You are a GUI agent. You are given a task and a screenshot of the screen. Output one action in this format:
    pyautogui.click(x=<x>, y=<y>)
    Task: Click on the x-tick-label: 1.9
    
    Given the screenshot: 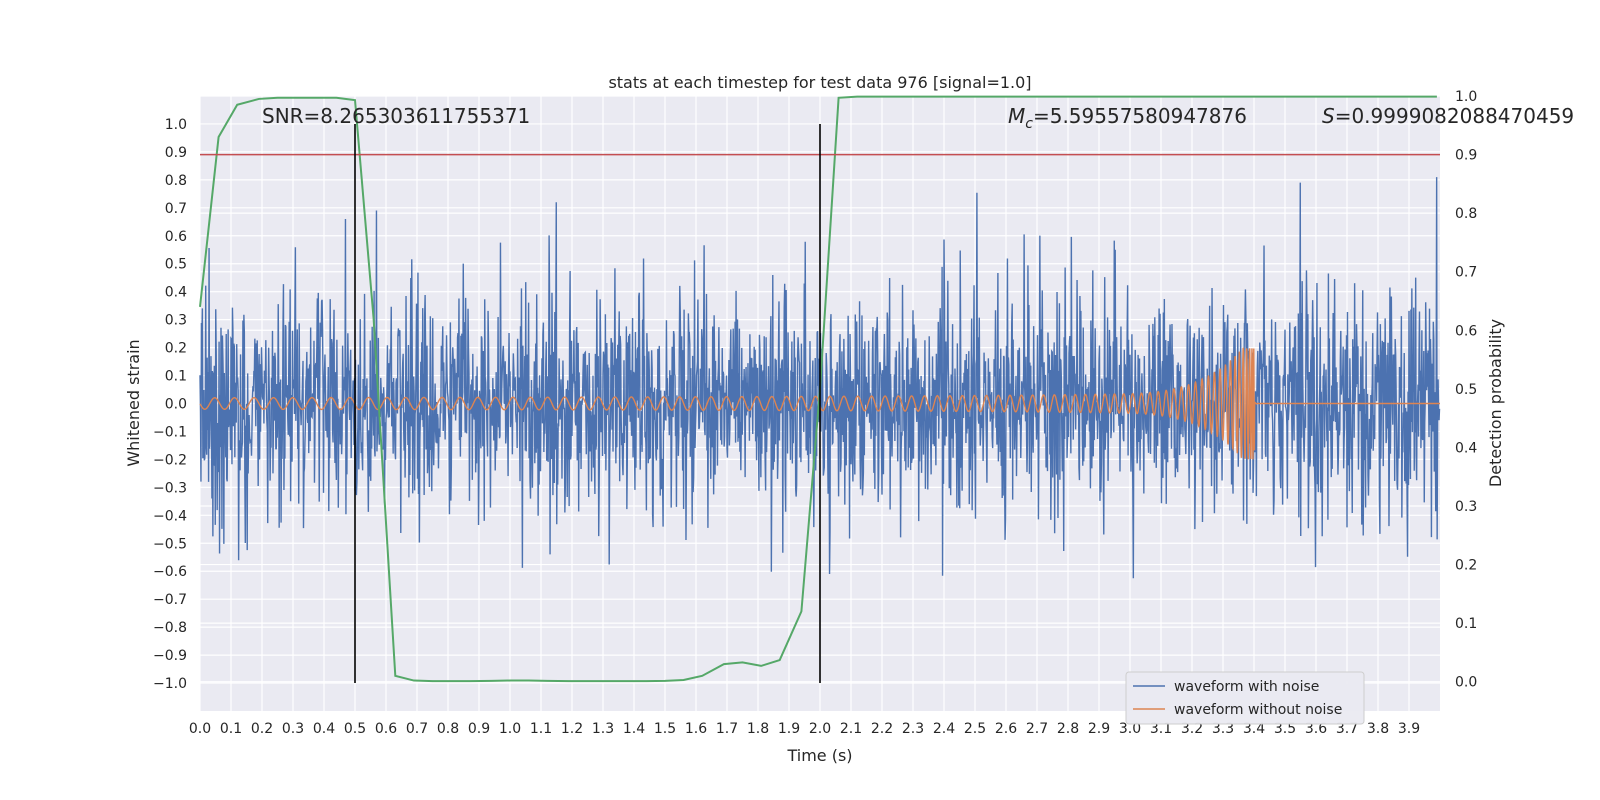 What is the action you would take?
    pyautogui.click(x=789, y=729)
    